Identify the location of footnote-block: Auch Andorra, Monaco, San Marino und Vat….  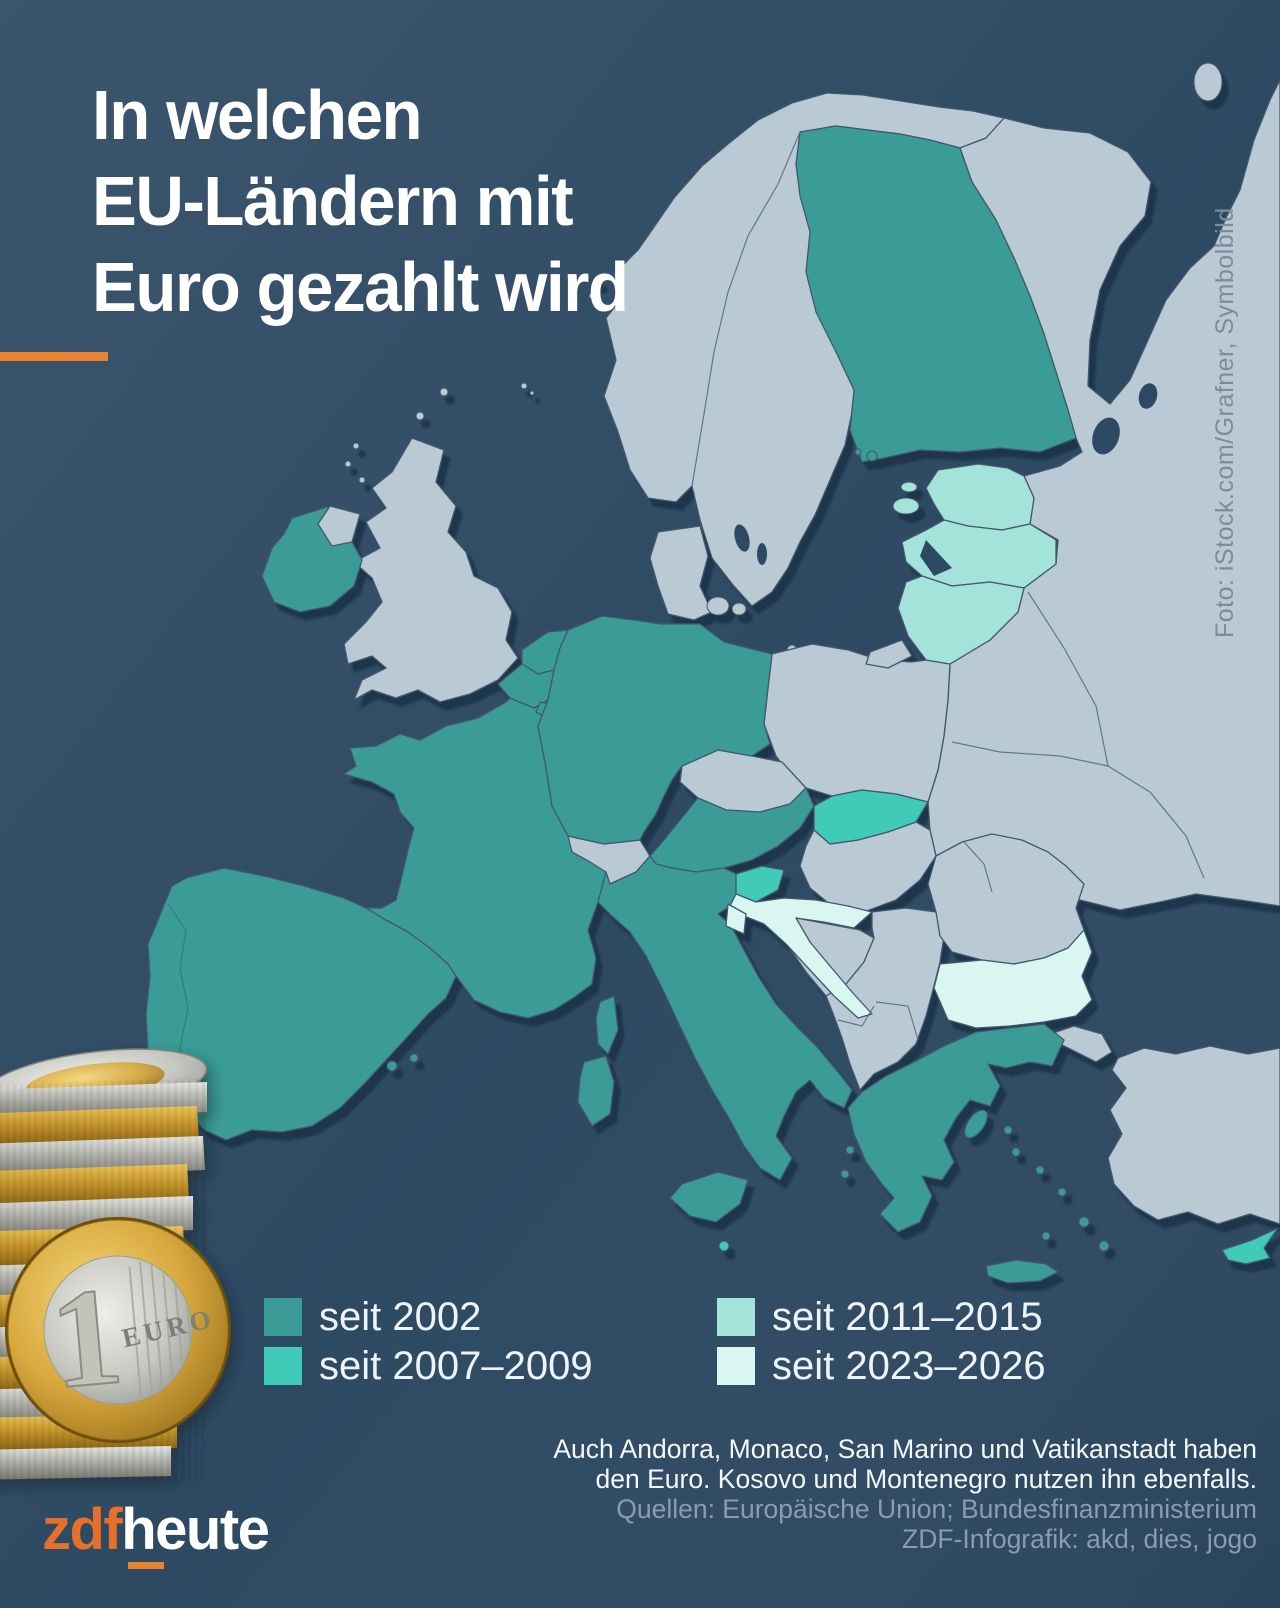
(905, 1494).